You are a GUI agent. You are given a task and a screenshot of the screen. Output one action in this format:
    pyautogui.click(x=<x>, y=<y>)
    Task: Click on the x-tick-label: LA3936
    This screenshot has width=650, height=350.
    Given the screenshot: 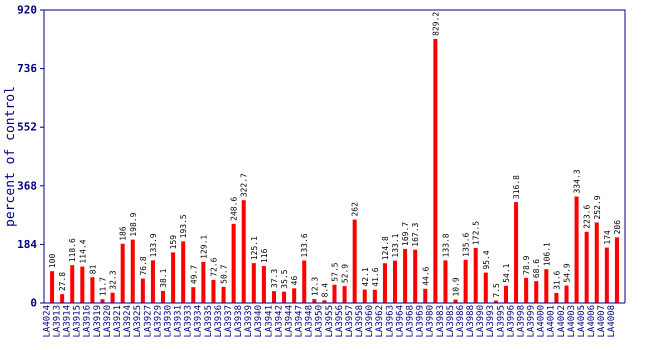 What is the action you would take?
    pyautogui.click(x=219, y=321)
    